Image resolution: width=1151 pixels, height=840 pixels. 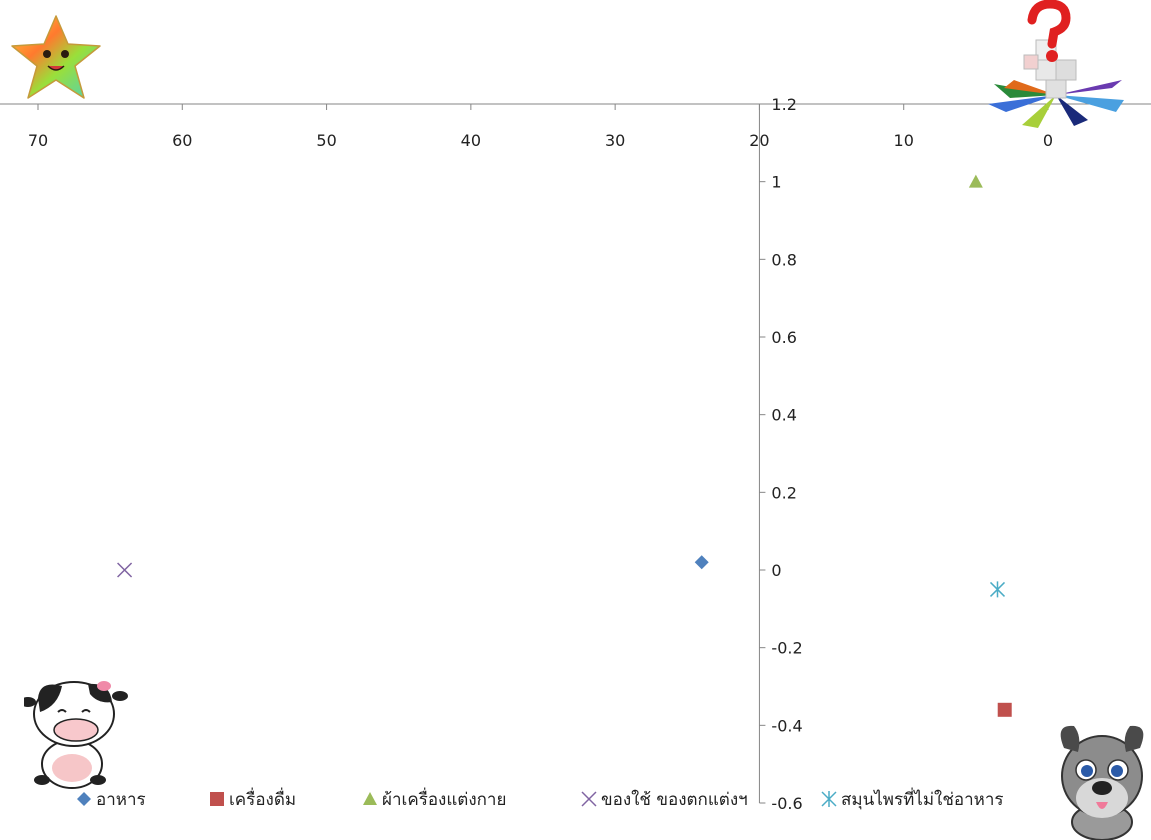 What do you see at coordinates (38, 140) in the screenshot?
I see `x-tick-label: 70` at bounding box center [38, 140].